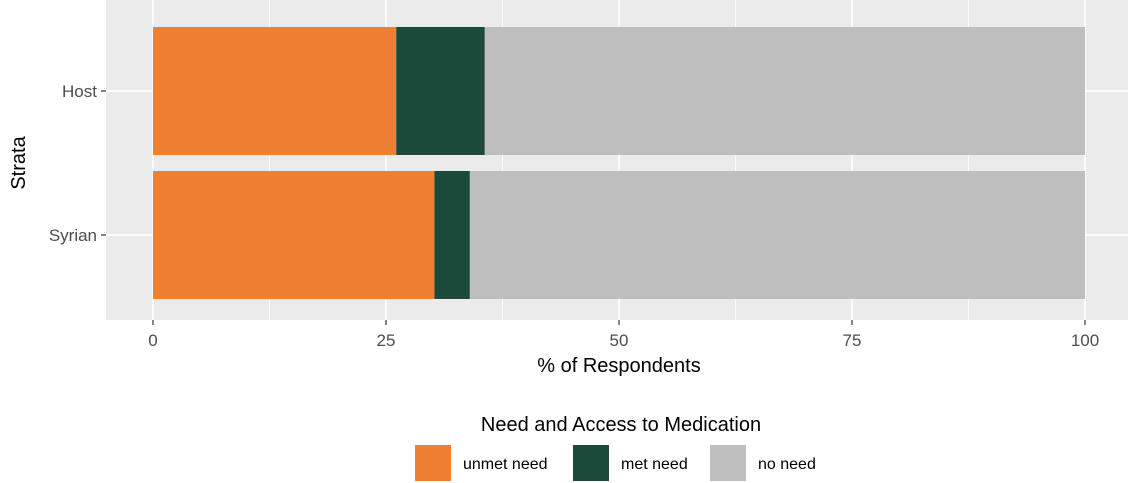 The image size is (1128, 483). I want to click on legend-key-met-need, so click(591, 463).